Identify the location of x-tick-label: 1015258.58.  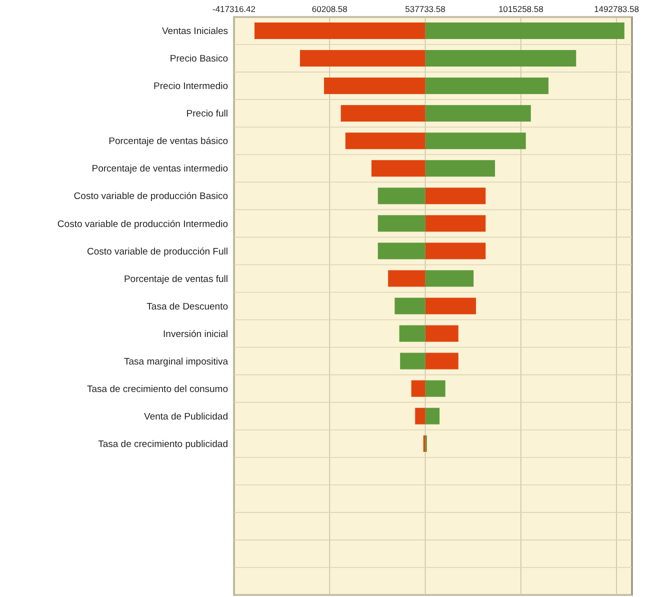
(521, 9).